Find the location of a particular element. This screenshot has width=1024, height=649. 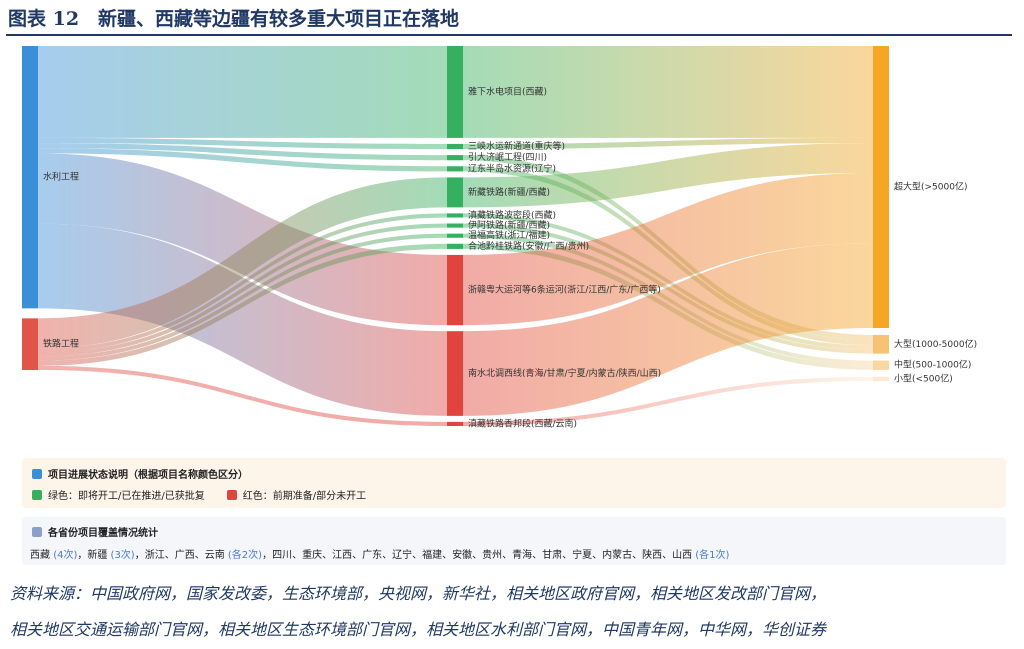

province-names: ，新疆 is located at coordinates (94, 555).